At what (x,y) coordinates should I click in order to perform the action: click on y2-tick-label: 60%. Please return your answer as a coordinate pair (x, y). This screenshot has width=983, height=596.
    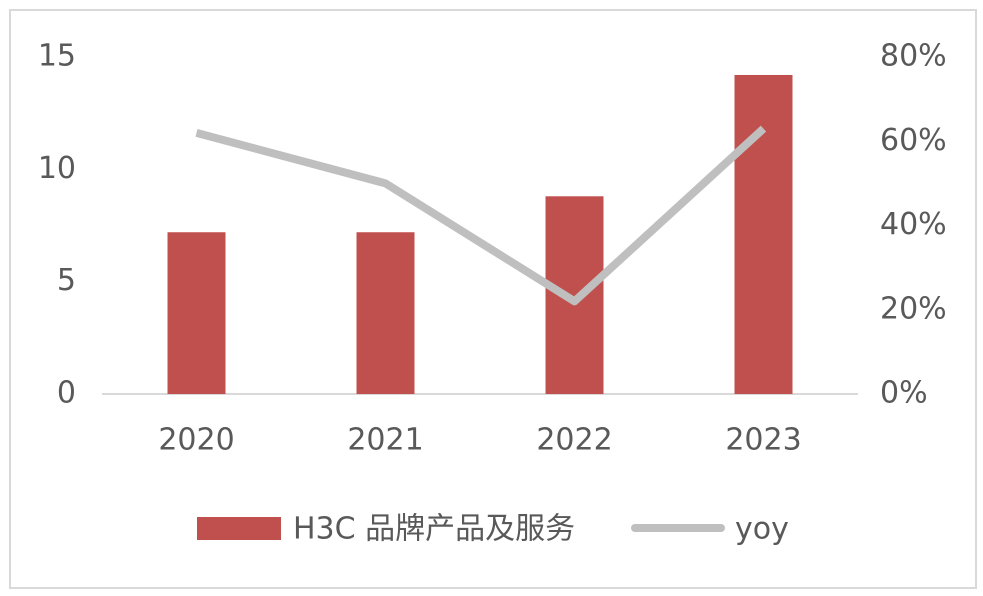
    Looking at the image, I should click on (913, 140).